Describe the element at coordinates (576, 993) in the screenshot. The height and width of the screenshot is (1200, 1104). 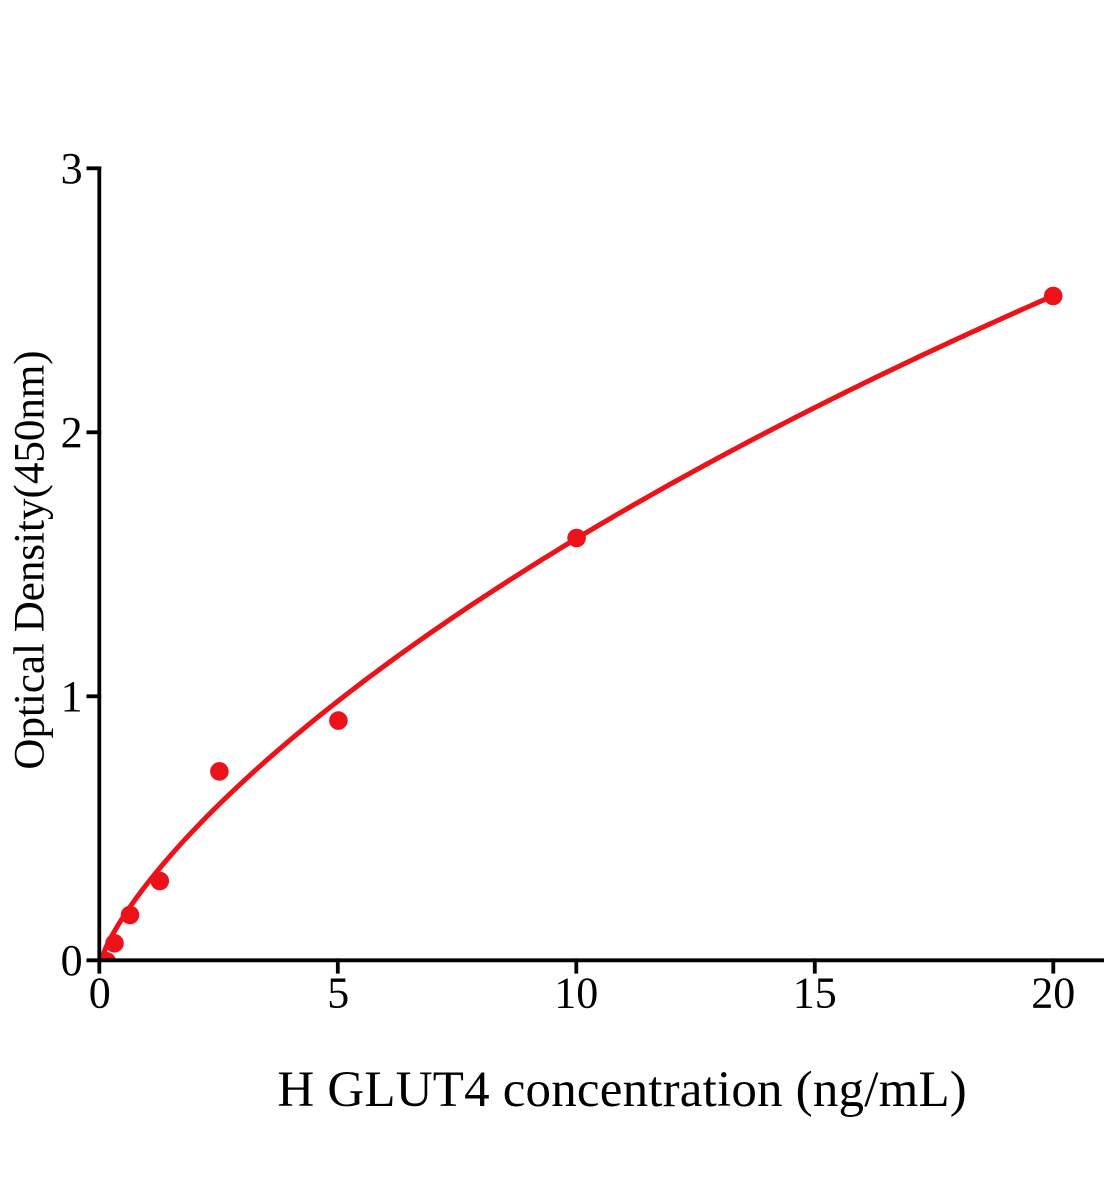
I see `svg-text: 10` at that location.